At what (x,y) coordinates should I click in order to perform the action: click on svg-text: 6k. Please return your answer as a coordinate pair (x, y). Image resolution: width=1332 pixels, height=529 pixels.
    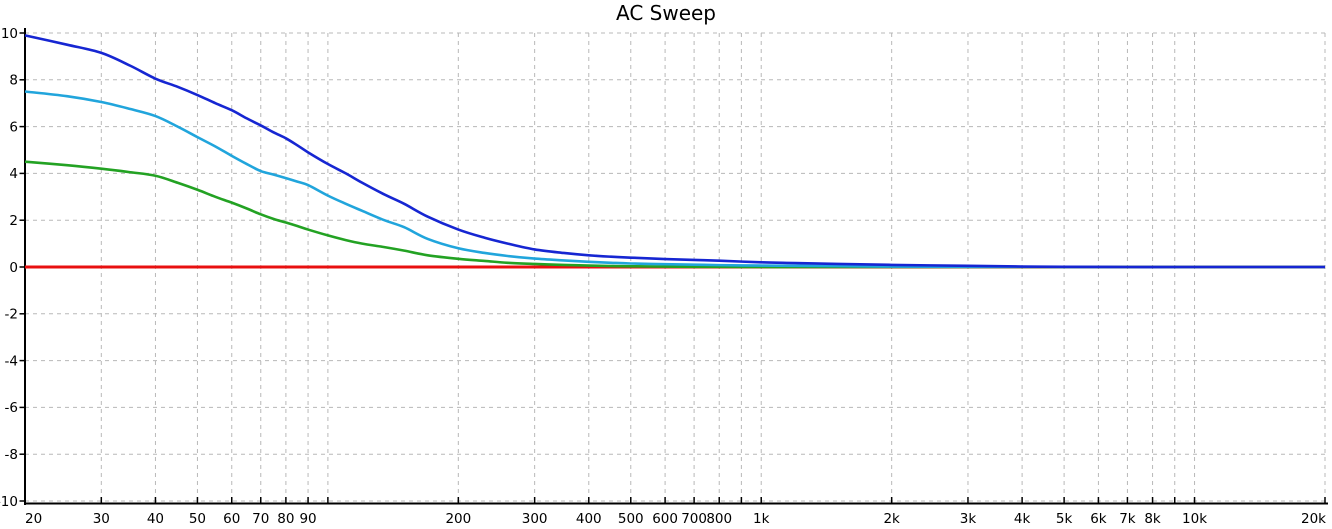
    Looking at the image, I should click on (1098, 519).